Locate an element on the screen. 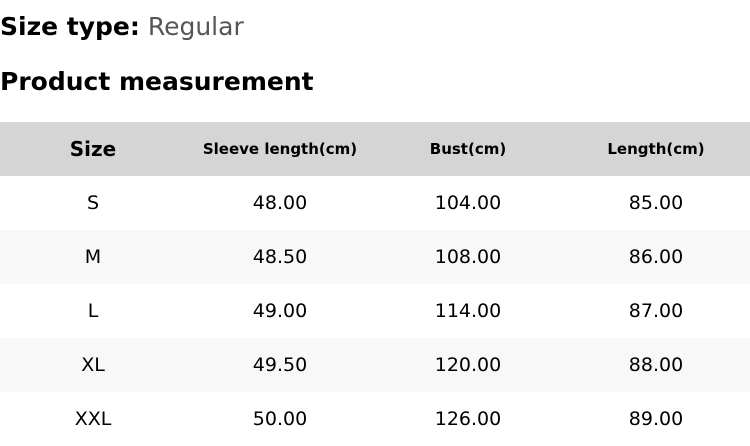 This screenshot has width=750, height=446. table-cell: 85.00 is located at coordinates (656, 203).